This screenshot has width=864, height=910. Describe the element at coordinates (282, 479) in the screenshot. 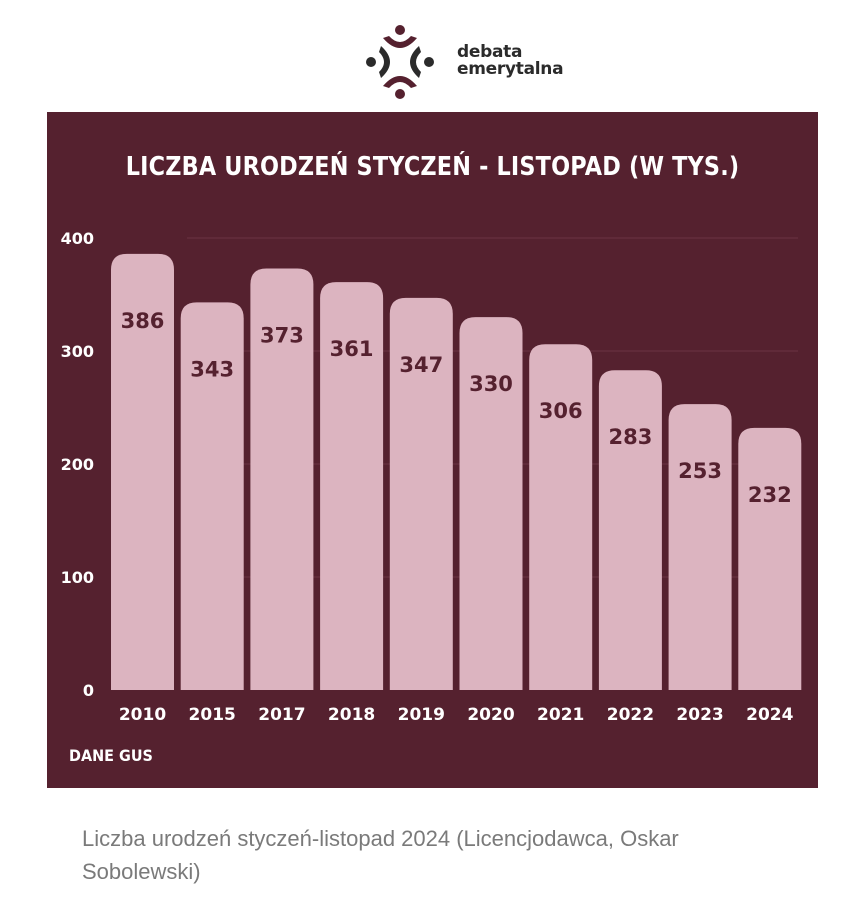

I see `bar-2017` at that location.